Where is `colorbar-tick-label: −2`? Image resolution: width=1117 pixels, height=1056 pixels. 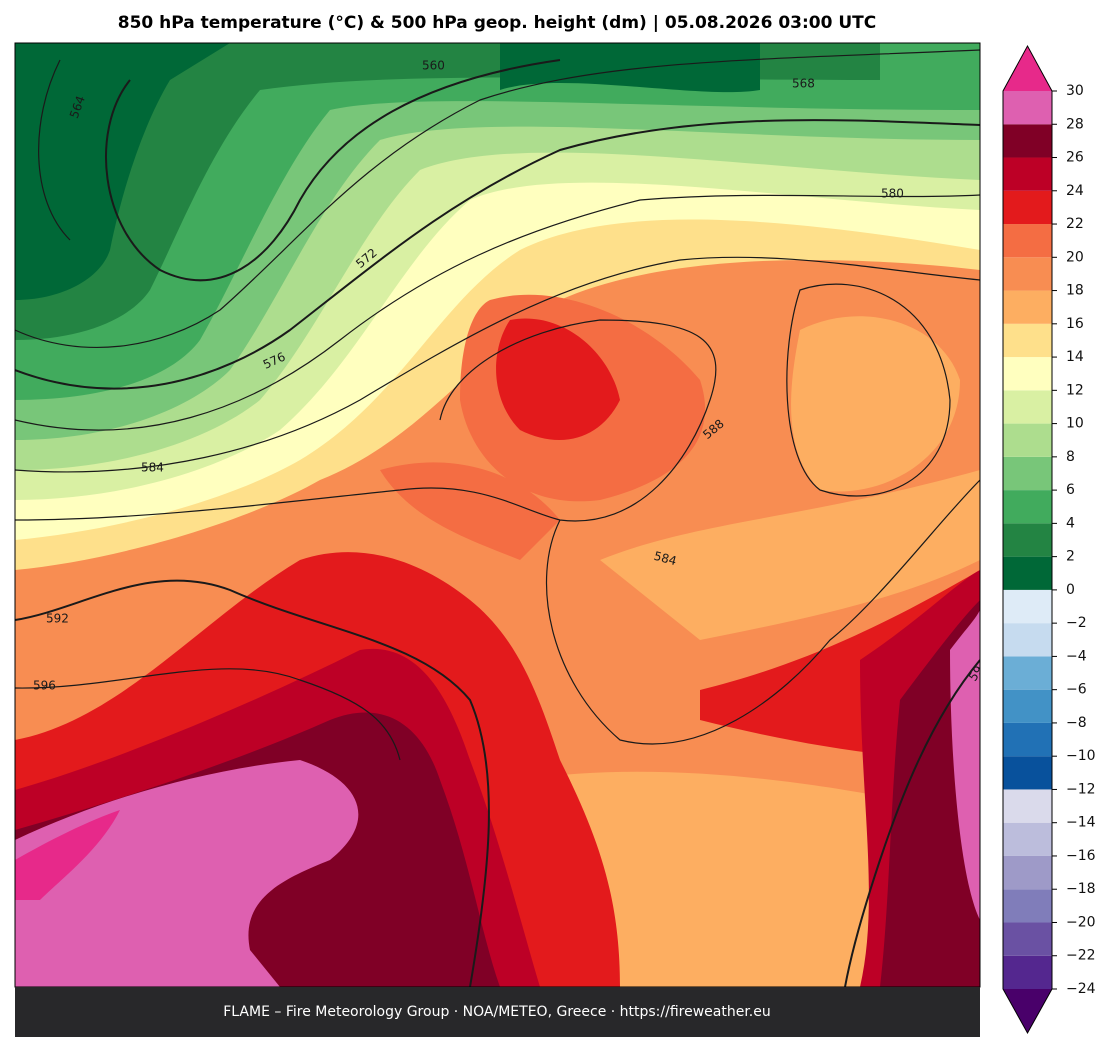
colorbar-tick-label: −2 is located at coordinates (1076, 623).